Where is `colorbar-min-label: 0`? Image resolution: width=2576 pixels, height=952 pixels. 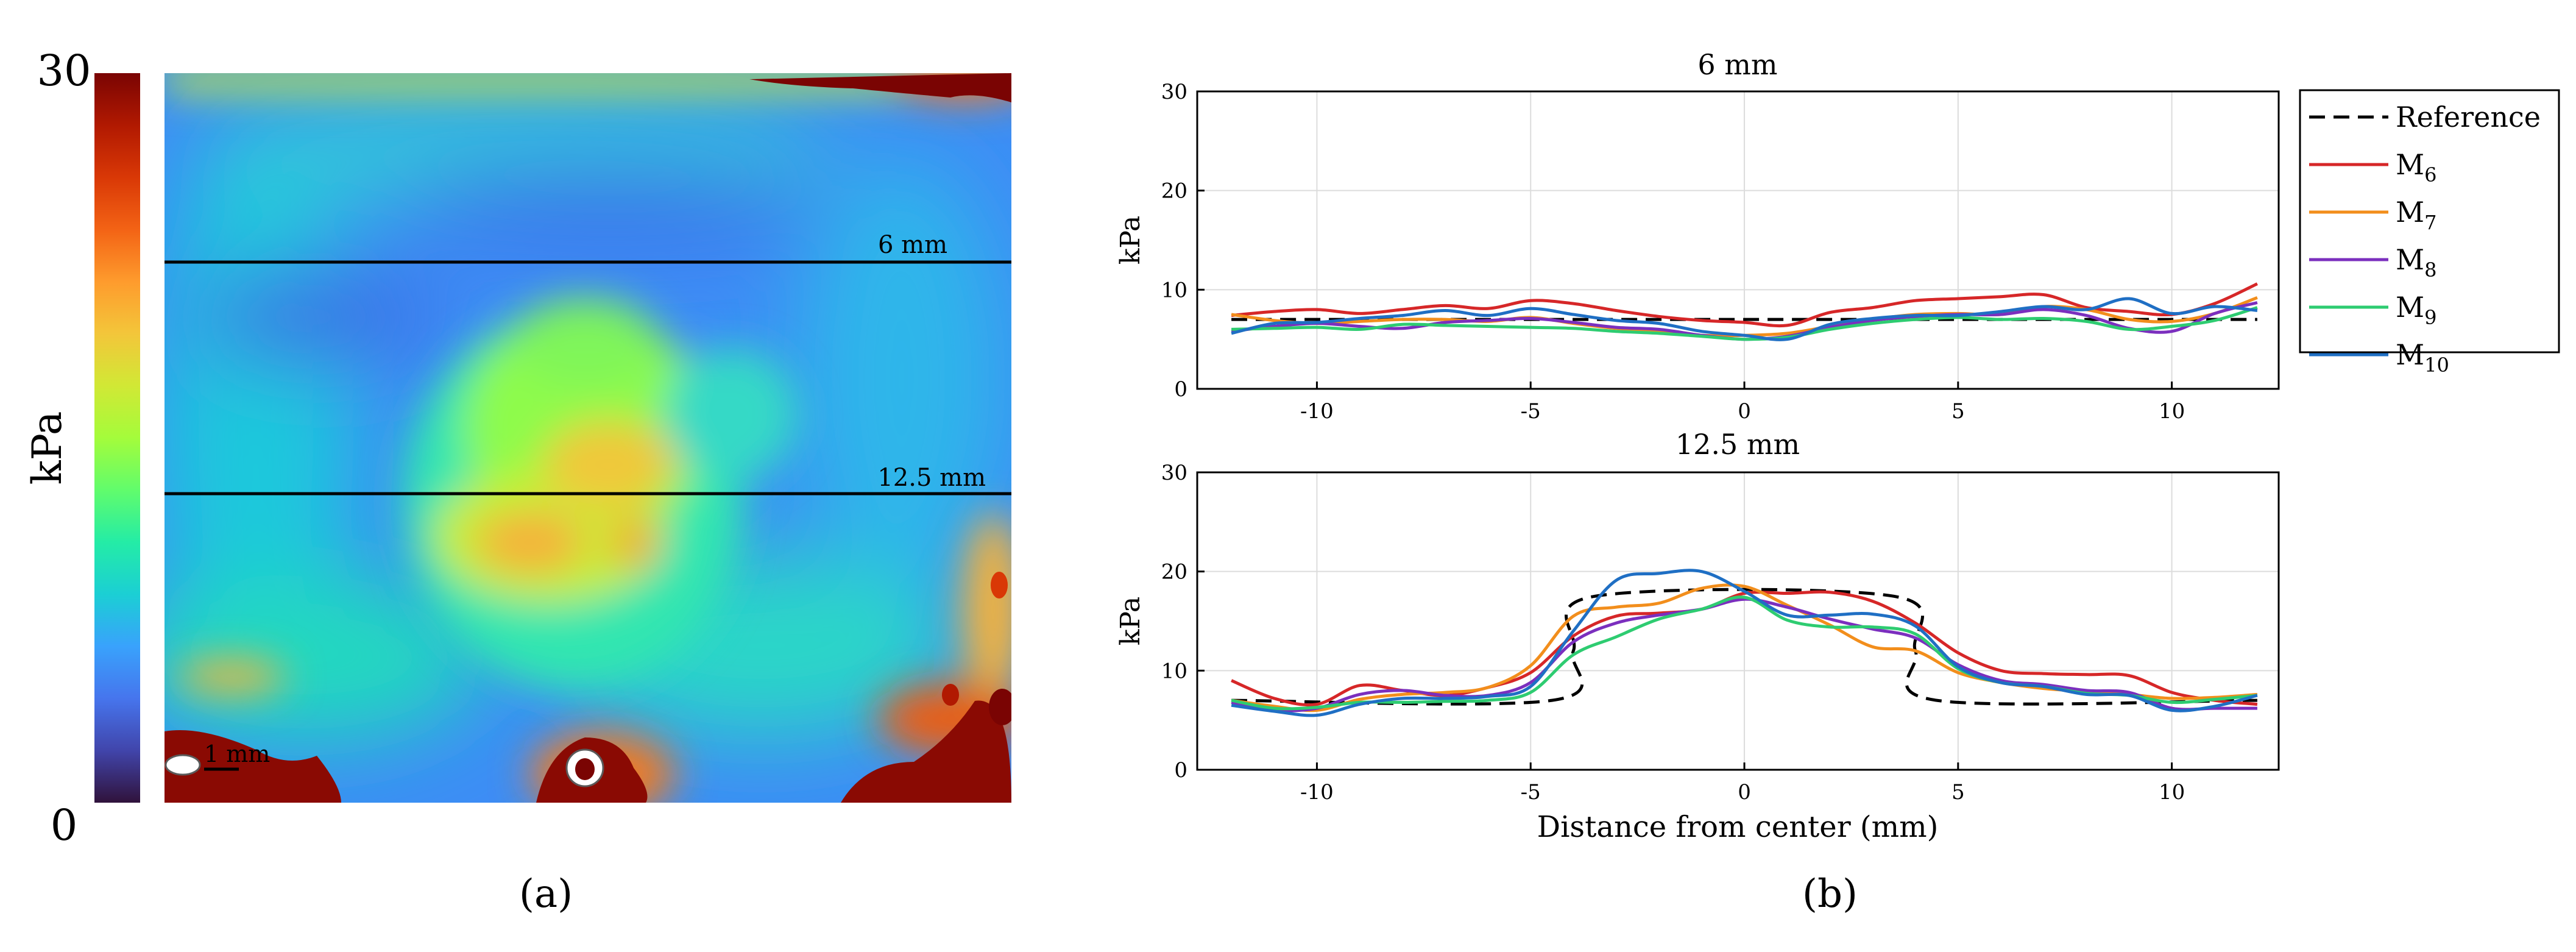
colorbar-min-label: 0 is located at coordinates (64, 825).